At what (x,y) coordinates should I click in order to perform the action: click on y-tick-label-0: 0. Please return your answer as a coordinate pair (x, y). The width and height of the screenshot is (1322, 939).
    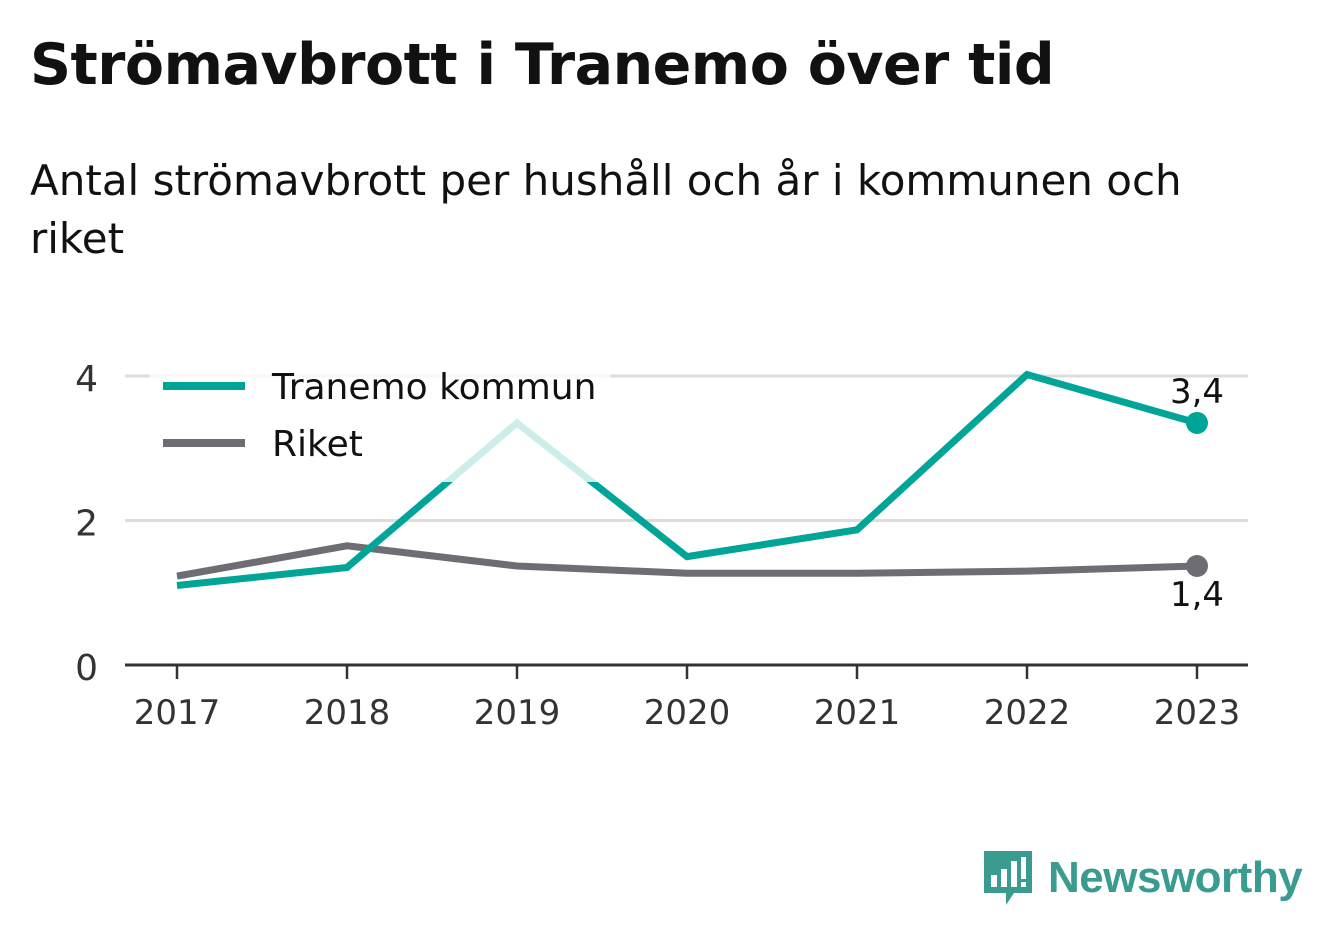
    Looking at the image, I should click on (86, 668).